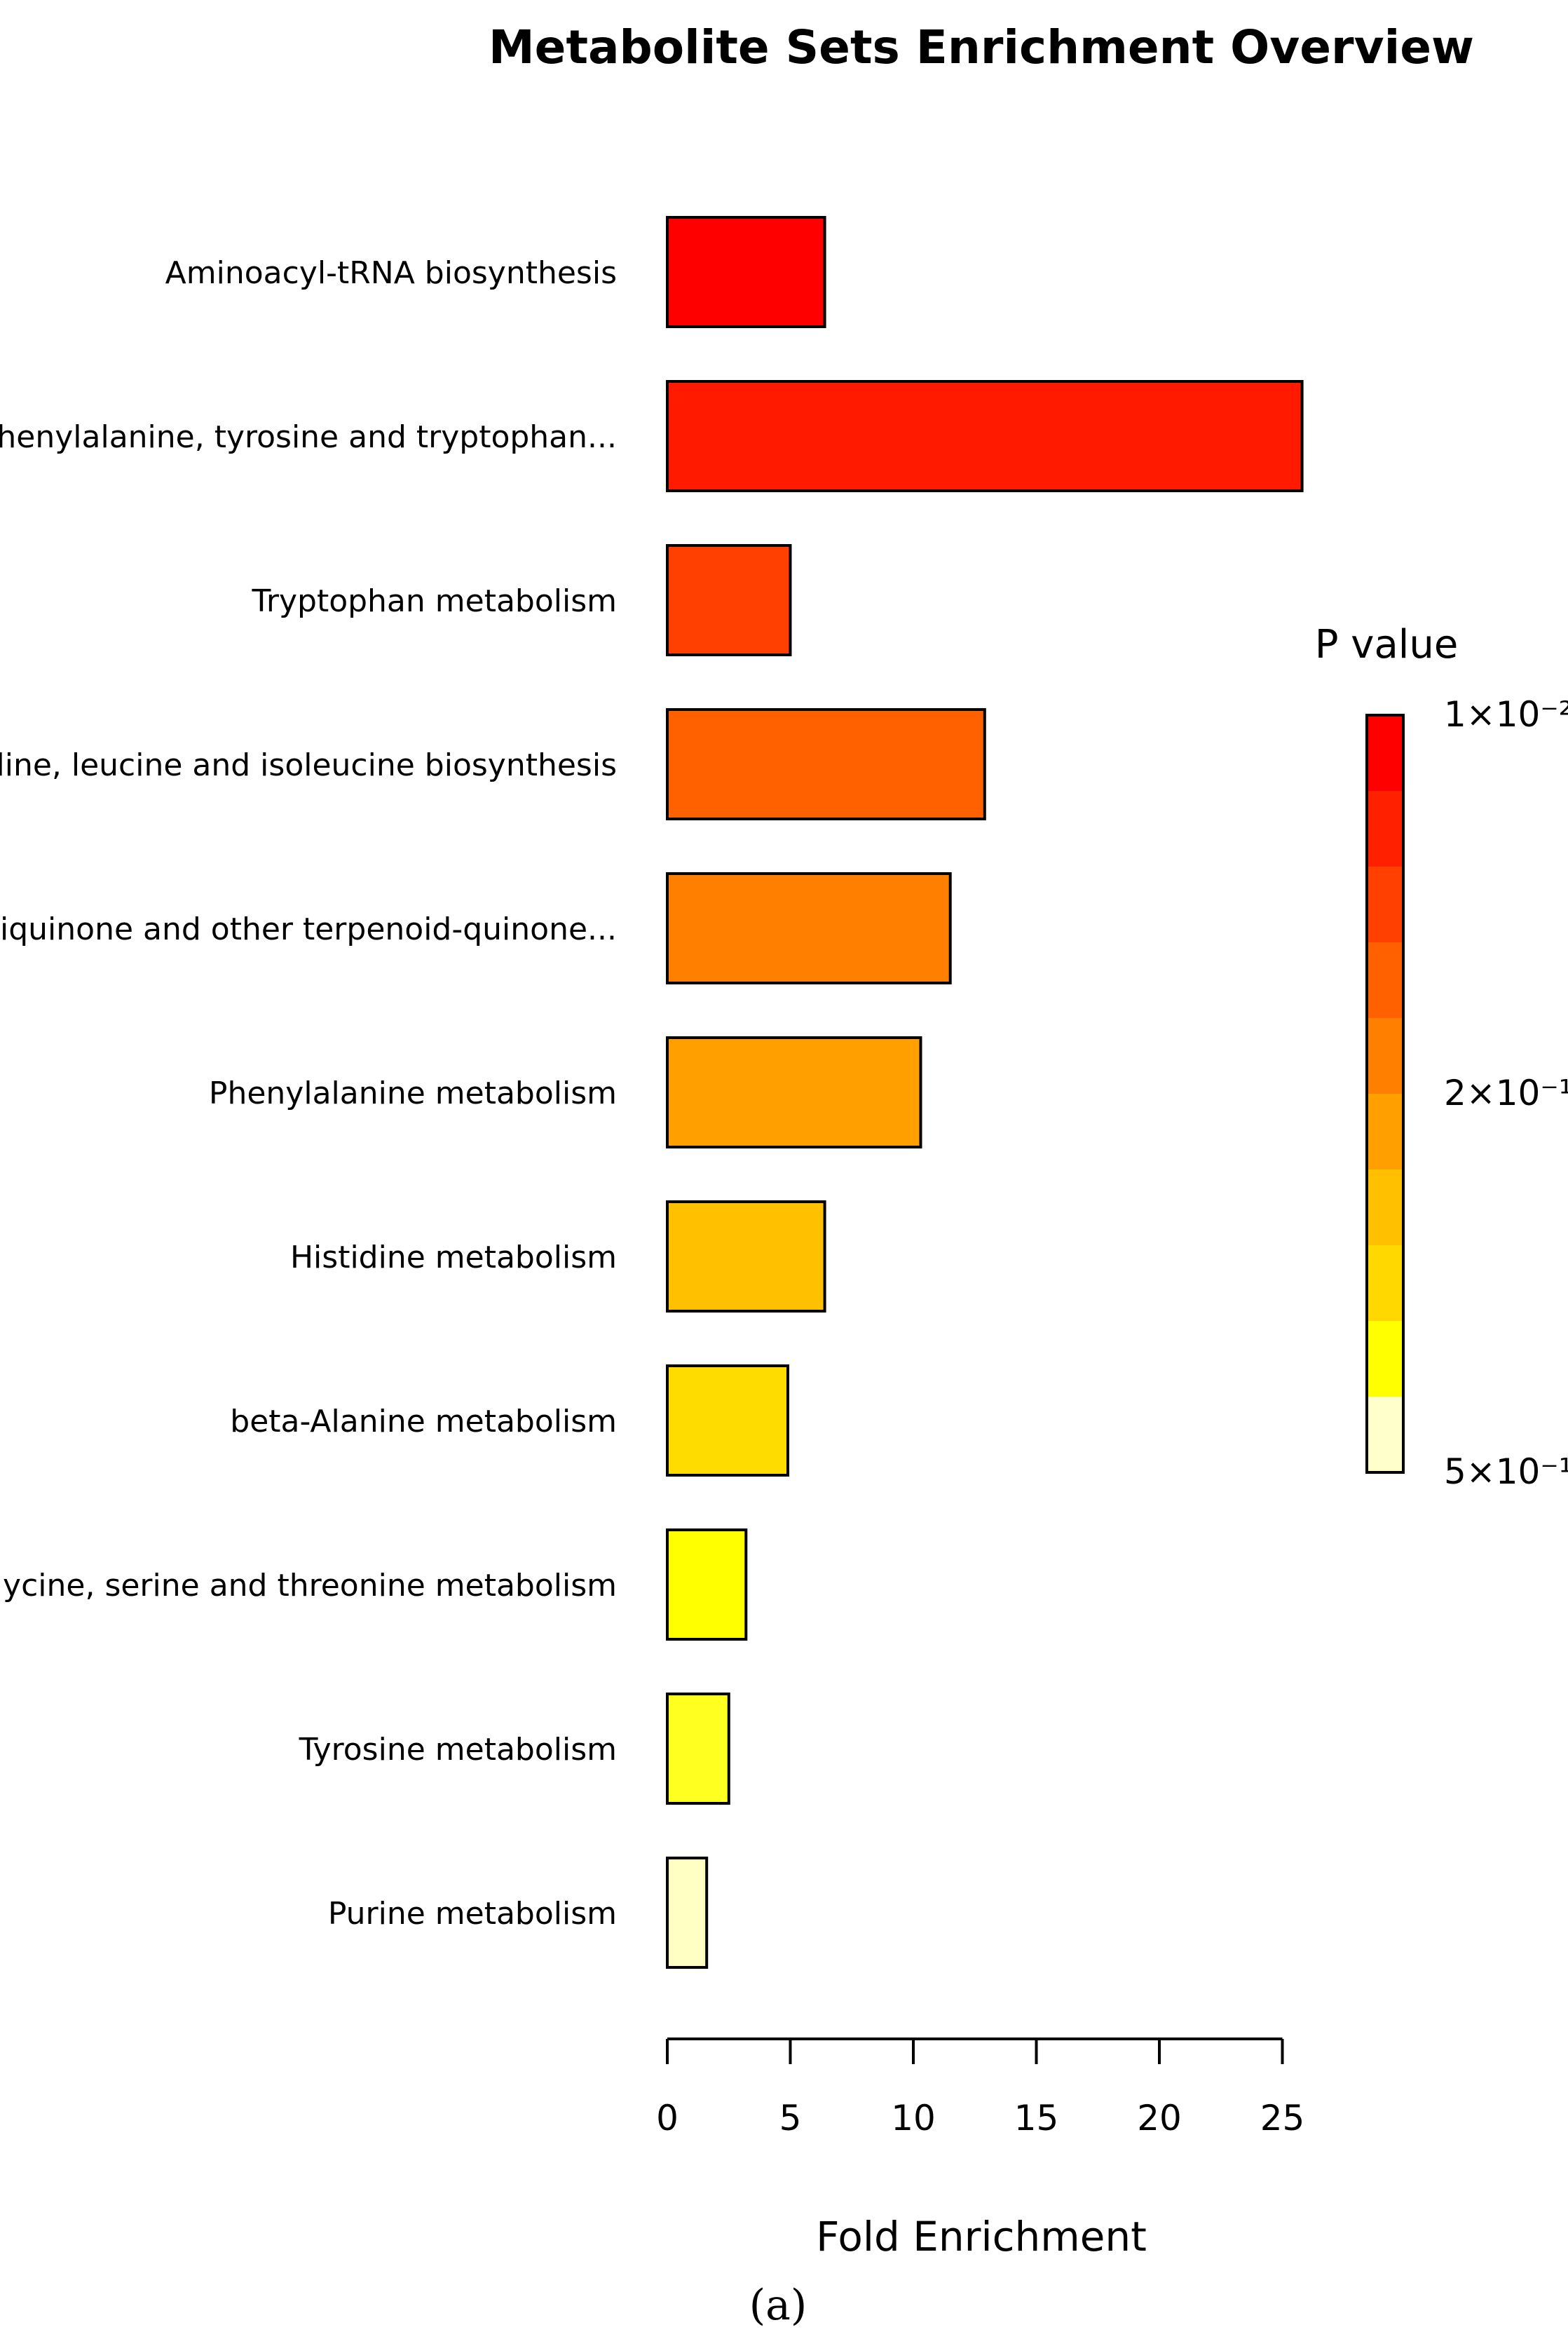 Image resolution: width=1568 pixels, height=2346 pixels. I want to click on x-tick-label-4: 20, so click(1159, 2118).